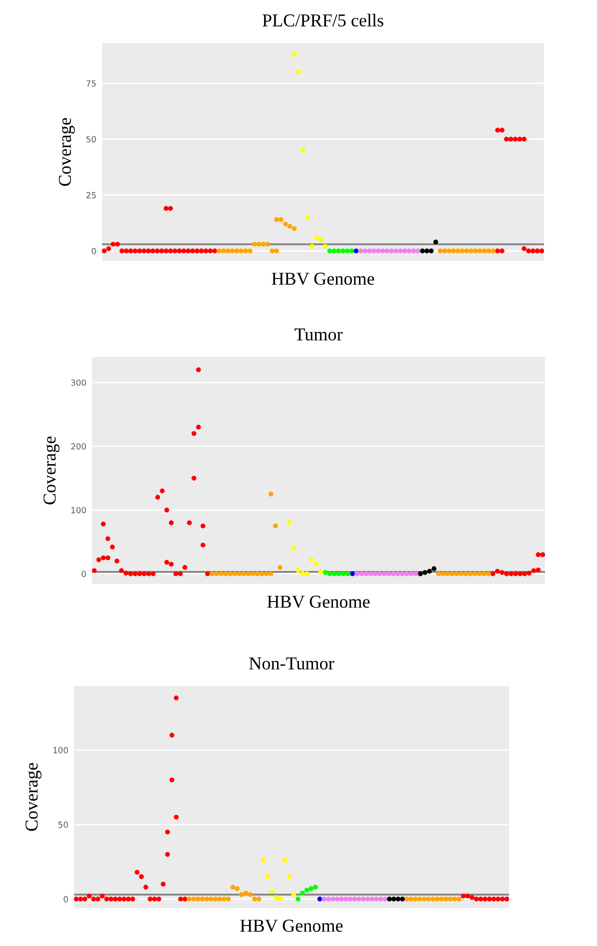 This screenshot has width=597, height=946. What do you see at coordinates (318, 334) in the screenshot?
I see `chart-title: Tumor` at bounding box center [318, 334].